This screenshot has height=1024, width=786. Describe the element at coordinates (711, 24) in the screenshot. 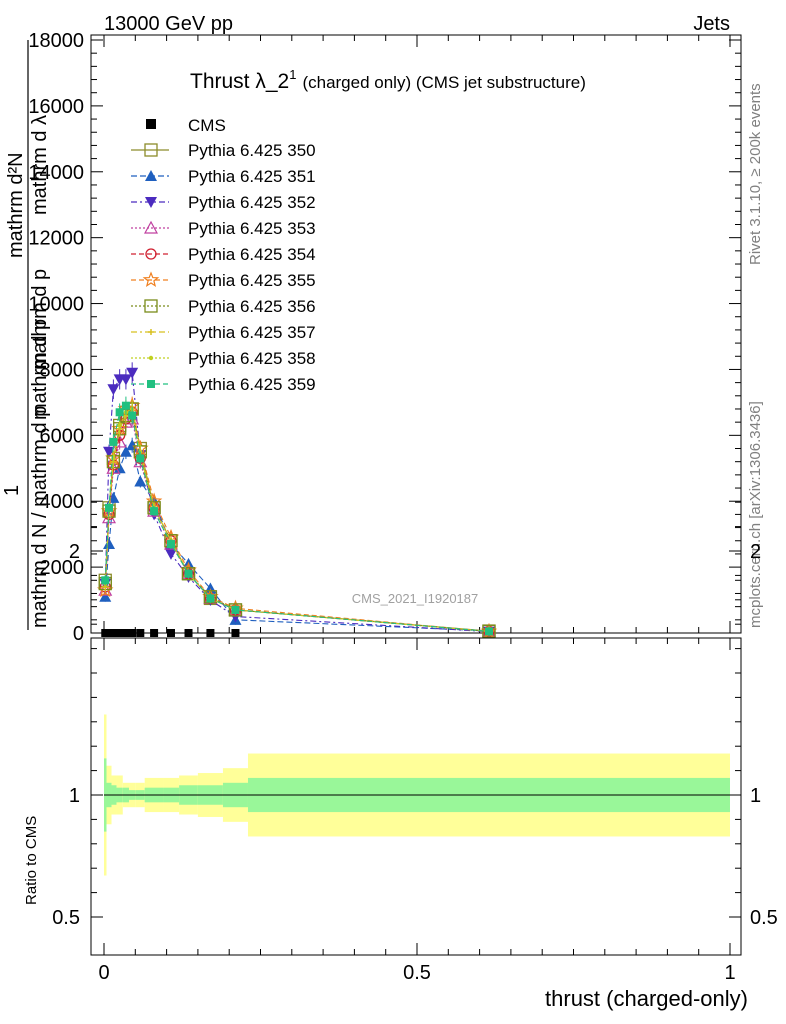

I see `header-right-label: Jets` at that location.